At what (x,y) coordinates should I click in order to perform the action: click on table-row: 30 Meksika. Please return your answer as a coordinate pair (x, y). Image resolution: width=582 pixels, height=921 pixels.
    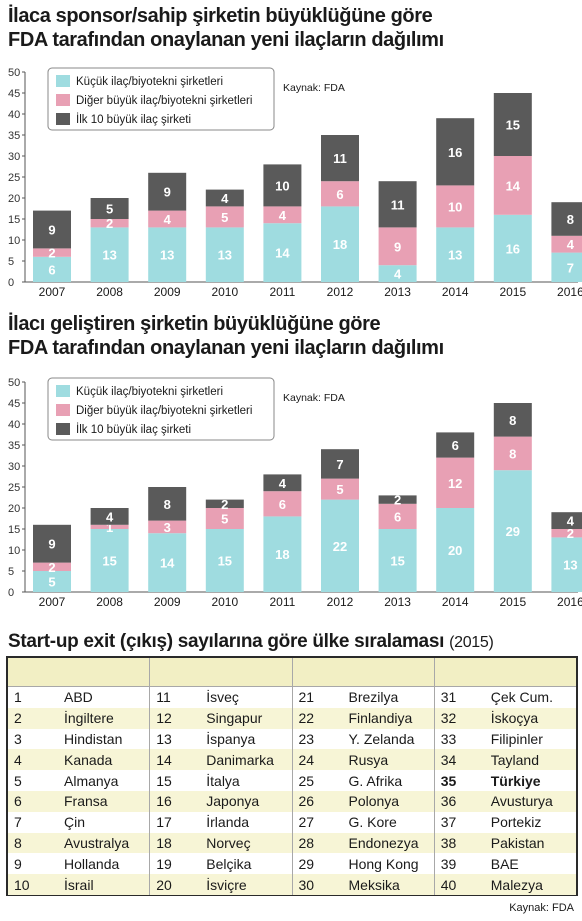
    Looking at the image, I should click on (363, 884).